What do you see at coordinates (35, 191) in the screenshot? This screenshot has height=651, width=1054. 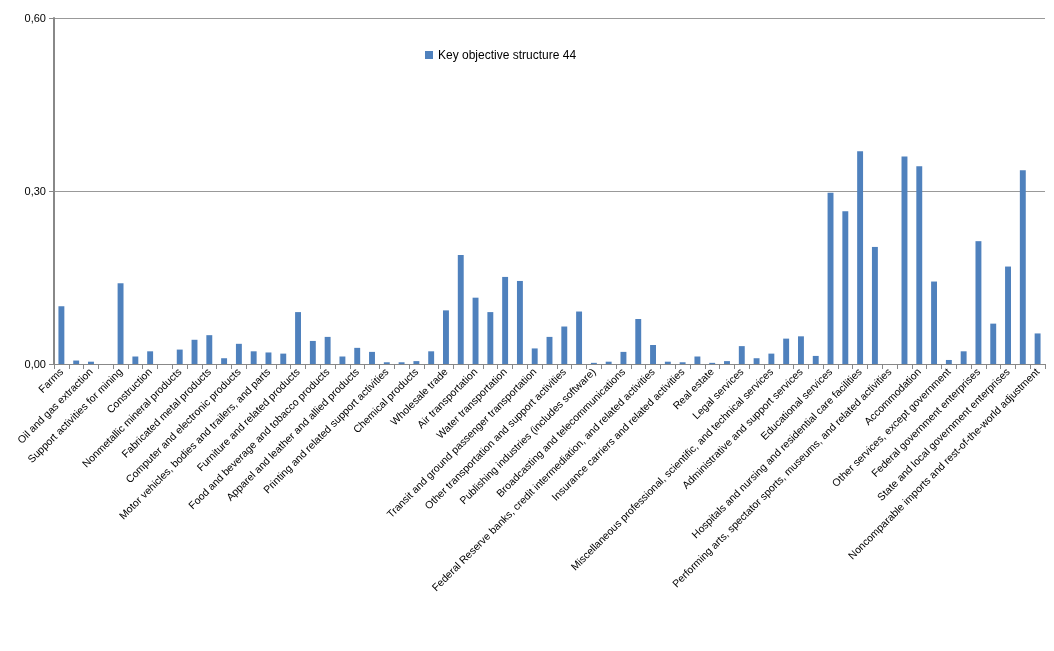 I see `y-tick-label: 0,30` at bounding box center [35, 191].